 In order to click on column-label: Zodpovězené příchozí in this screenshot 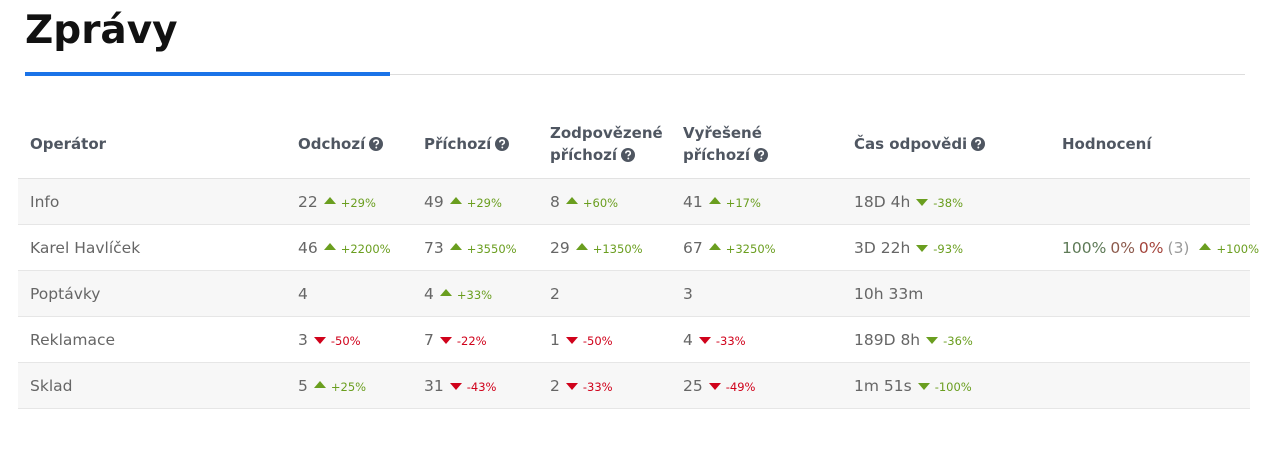, I will do `click(606, 144)`.